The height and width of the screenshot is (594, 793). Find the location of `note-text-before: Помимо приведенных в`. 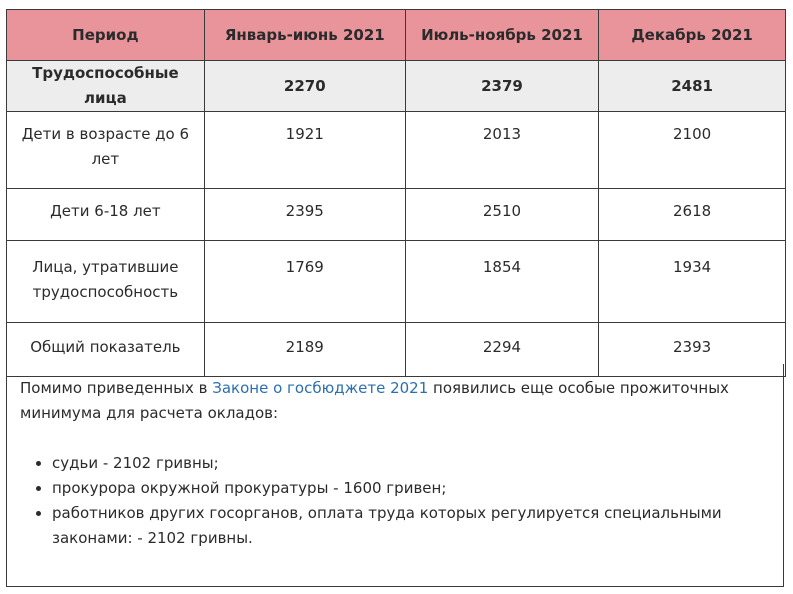

note-text-before: Помимо приведенных в is located at coordinates (116, 388).